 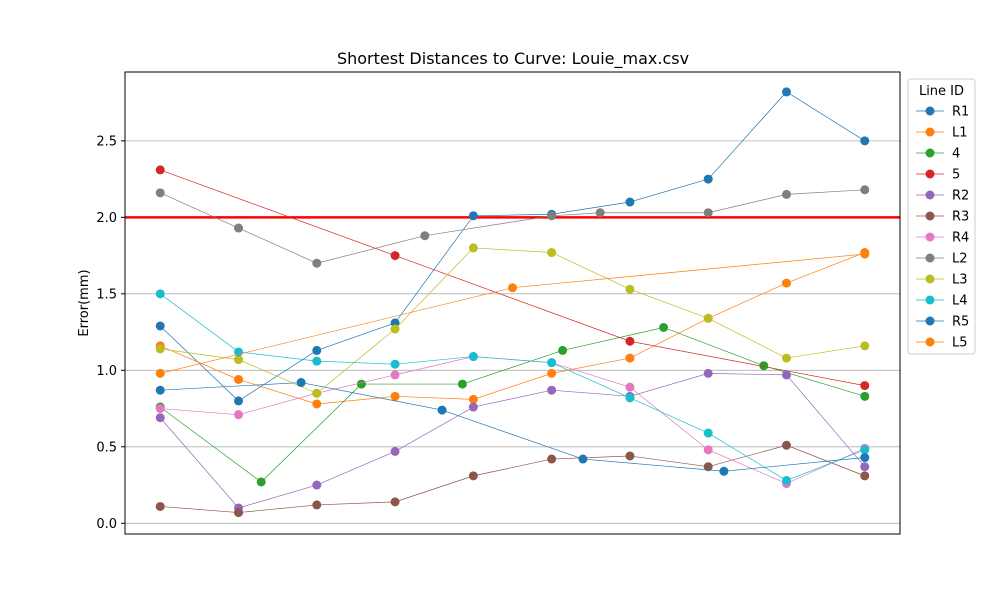 I want to click on legend-label: L1, so click(x=960, y=133).